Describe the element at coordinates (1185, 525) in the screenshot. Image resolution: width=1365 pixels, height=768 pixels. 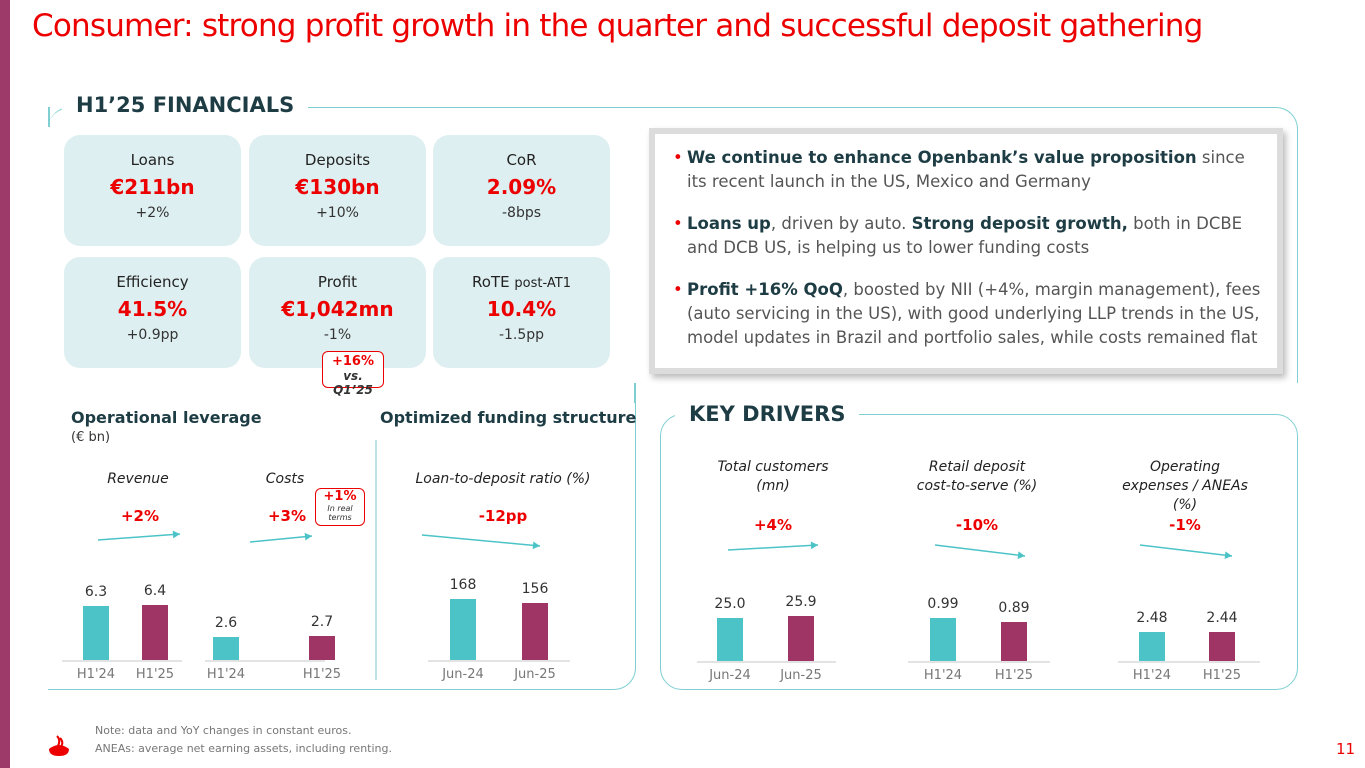
I see `change-label: -1%` at that location.